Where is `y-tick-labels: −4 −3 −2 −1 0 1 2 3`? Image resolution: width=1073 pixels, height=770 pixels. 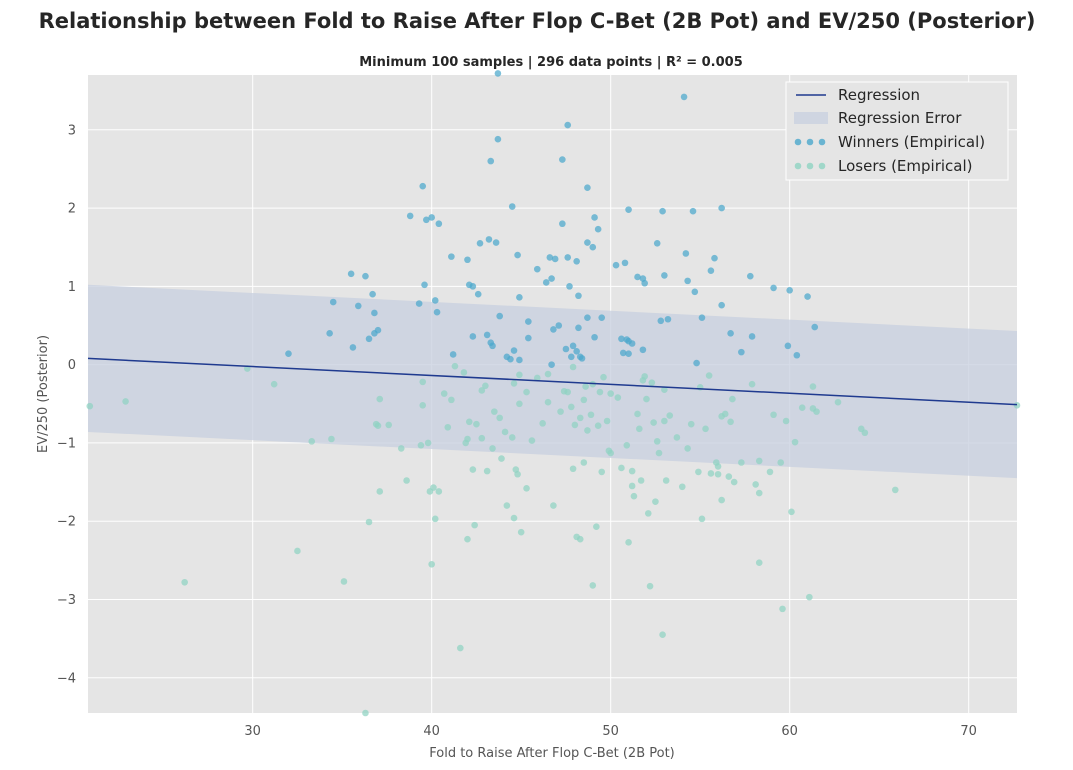 y-tick-labels: −4 −3 −2 −1 0 1 2 3 is located at coordinates (66, 404).